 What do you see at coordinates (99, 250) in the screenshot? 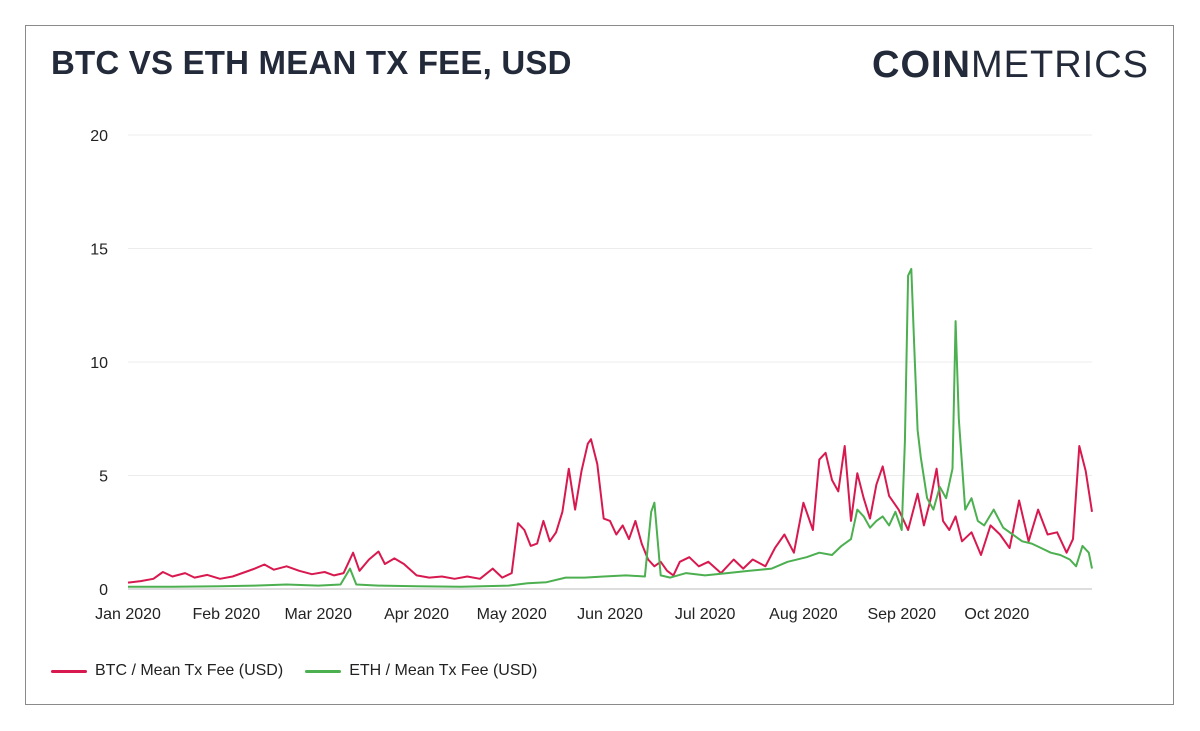
I see `y-tick-label: 15` at bounding box center [99, 250].